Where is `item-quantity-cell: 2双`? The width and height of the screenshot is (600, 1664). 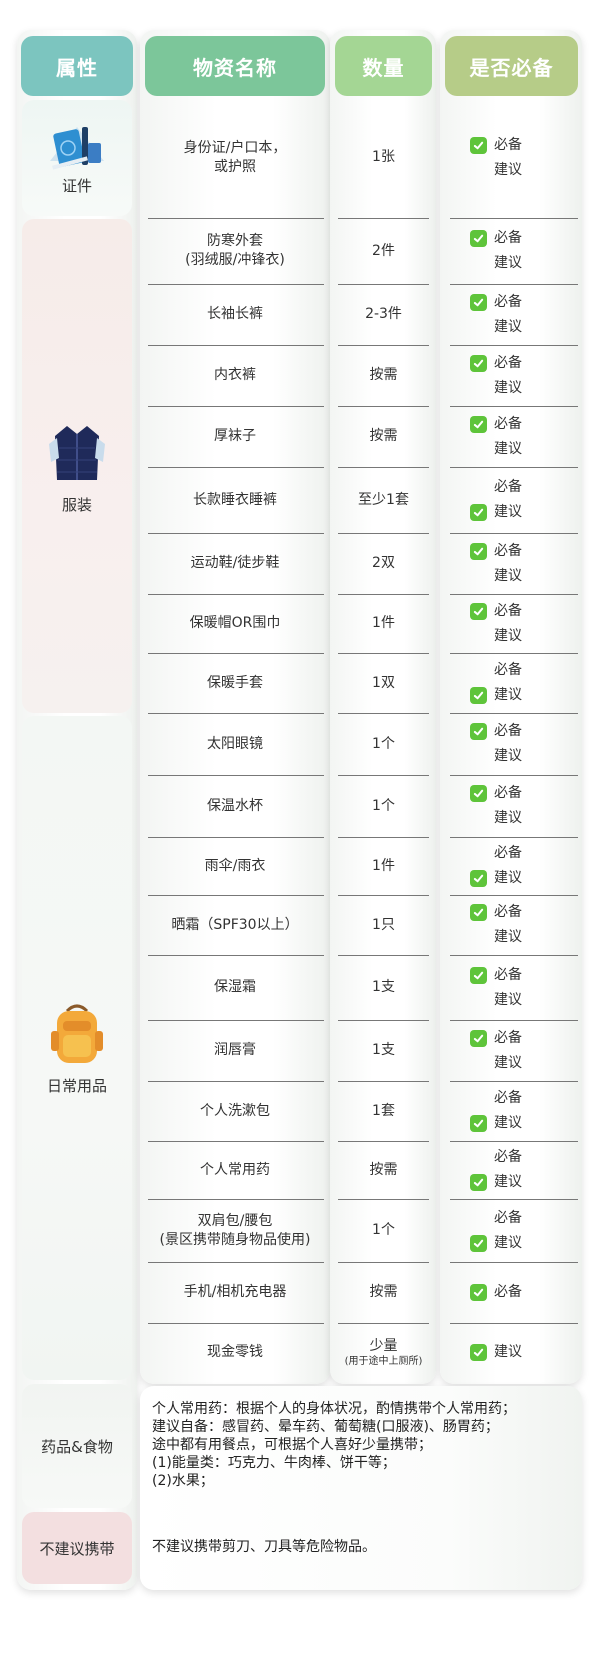 item-quantity-cell: 2双 is located at coordinates (383, 563).